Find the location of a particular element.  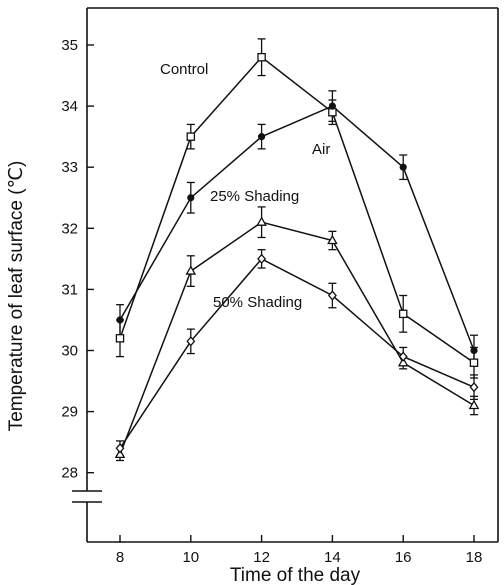

y-axis-title: Temperature of leaf surface (℃) is located at coordinates (16, 296).